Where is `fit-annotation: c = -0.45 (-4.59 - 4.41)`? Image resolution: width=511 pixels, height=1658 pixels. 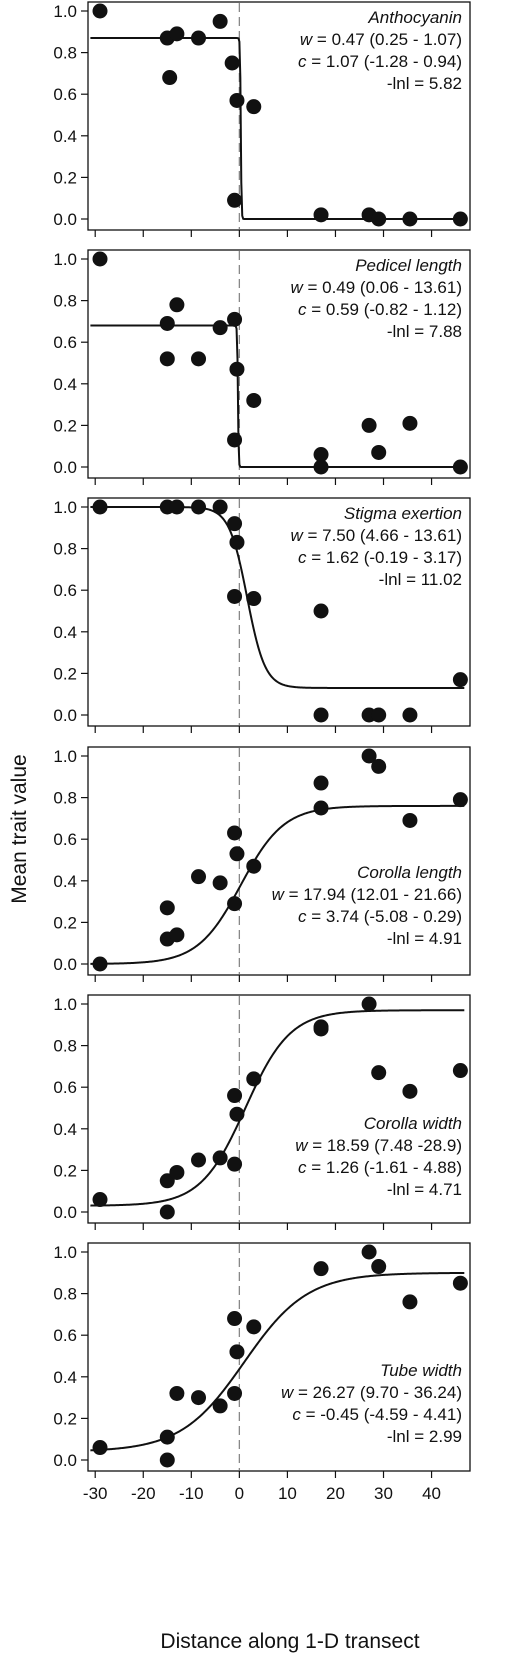 fit-annotation: c = -0.45 (-4.59 - 4.41) is located at coordinates (377, 1414).